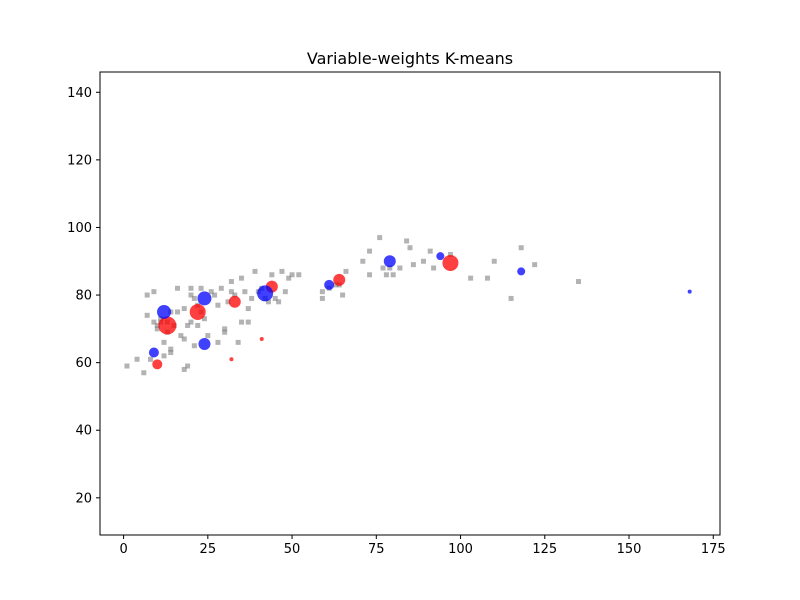  Describe the element at coordinates (460, 549) in the screenshot. I see `x-tick-label: 100` at that location.